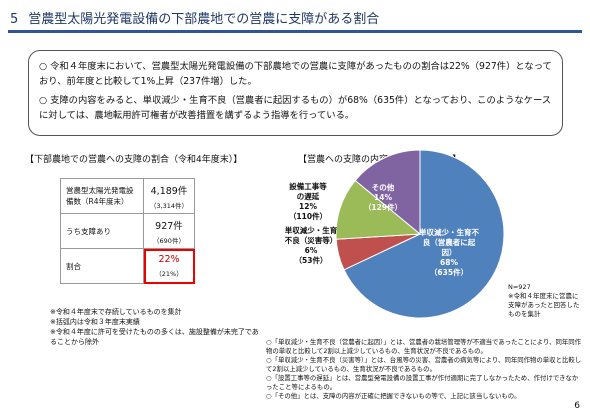 The image size is (590, 417). Describe the element at coordinates (311, 260) in the screenshot. I see `slice-count: （53件）` at that location.